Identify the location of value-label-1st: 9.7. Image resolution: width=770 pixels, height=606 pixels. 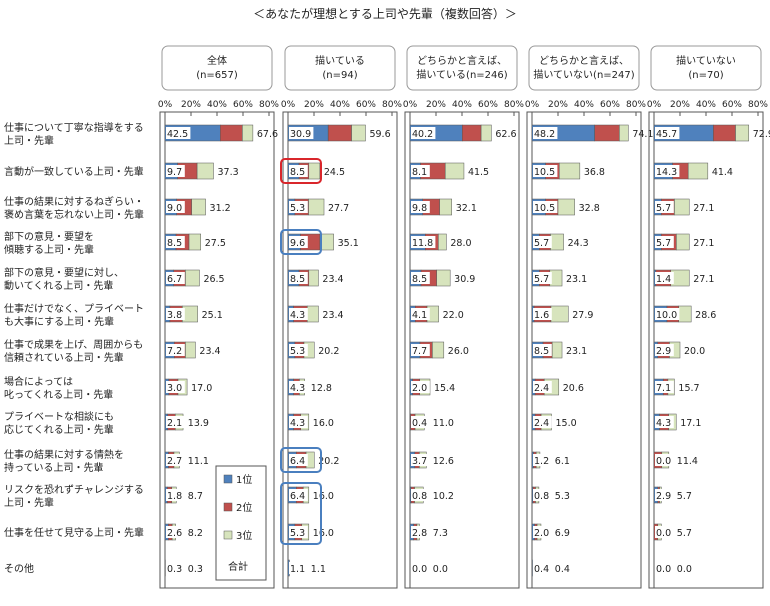
(174, 172).